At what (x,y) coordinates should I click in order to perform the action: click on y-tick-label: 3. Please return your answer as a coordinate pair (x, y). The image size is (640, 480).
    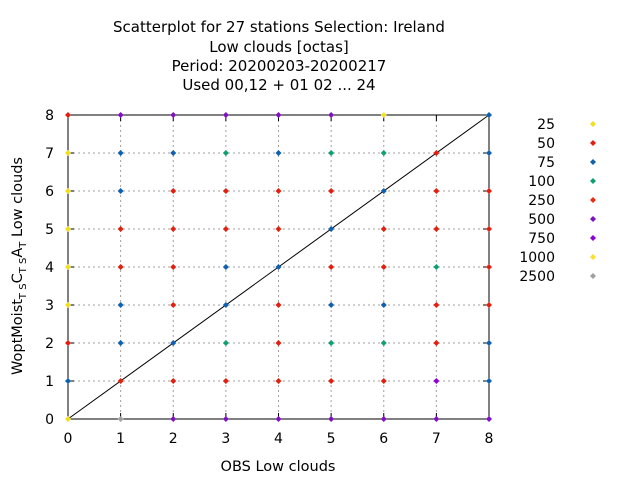
    Looking at the image, I should click on (49, 306).